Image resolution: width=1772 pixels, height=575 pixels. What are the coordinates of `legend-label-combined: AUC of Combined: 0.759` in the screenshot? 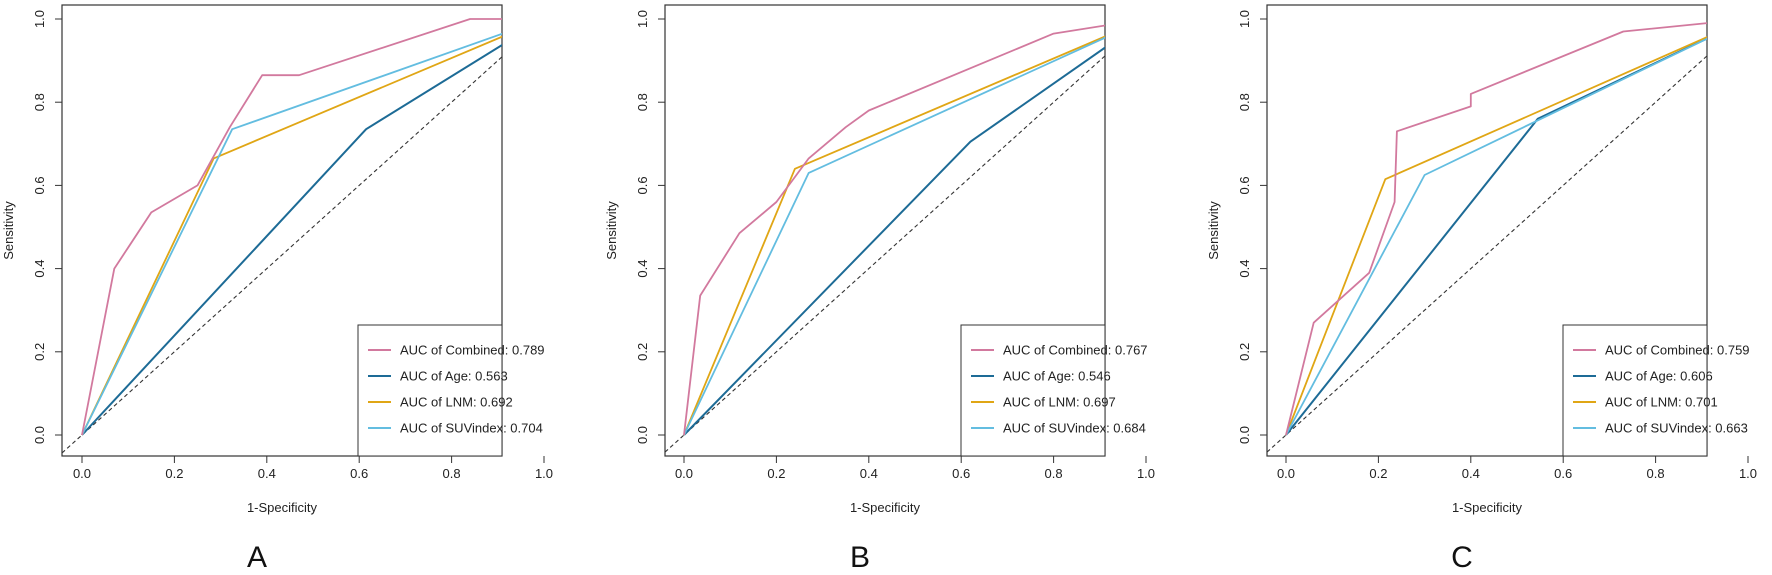 It's located at (1677, 350).